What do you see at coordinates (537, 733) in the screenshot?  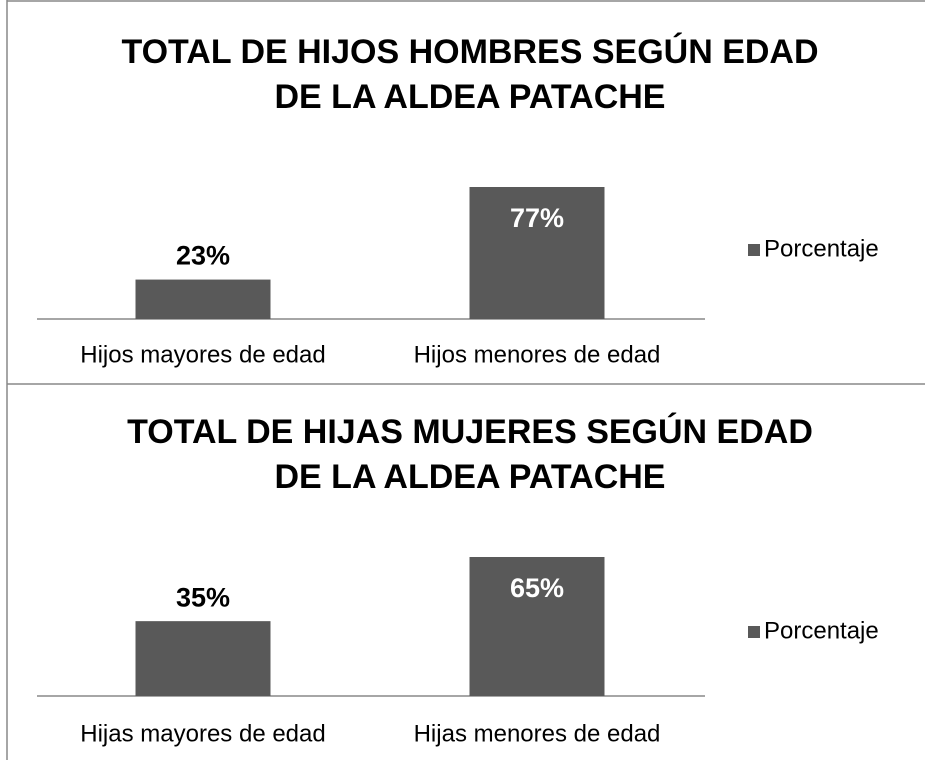 I see `x-tick-label: Hijas menores de edad` at bounding box center [537, 733].